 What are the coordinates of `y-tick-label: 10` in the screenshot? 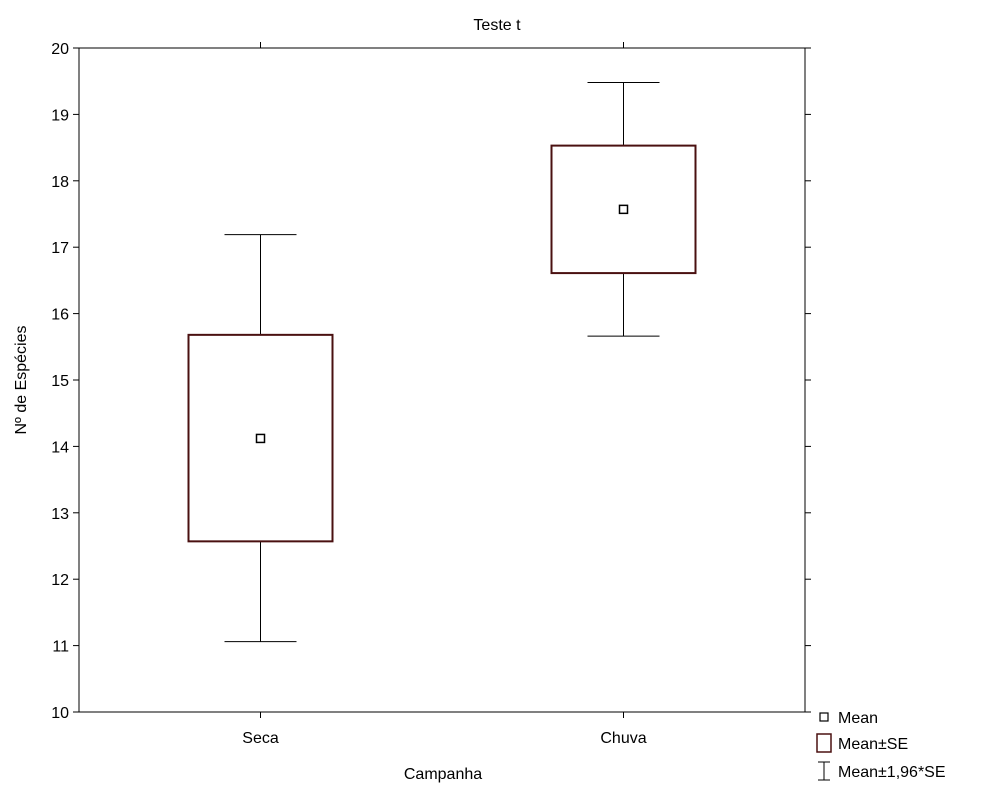 It's located at (60, 713).